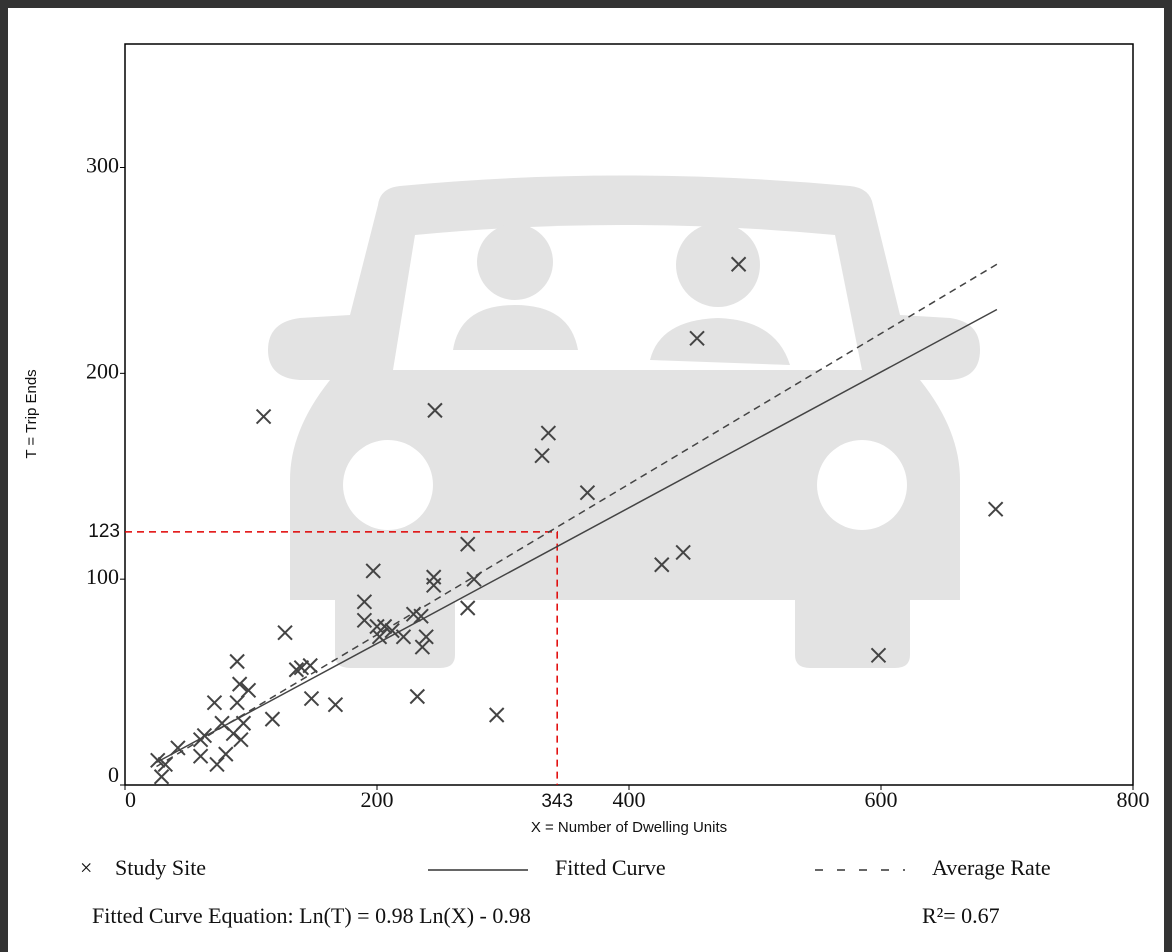 This screenshot has height=952, width=1172. What do you see at coordinates (130, 799) in the screenshot?
I see `x-tick-label: 0` at bounding box center [130, 799].